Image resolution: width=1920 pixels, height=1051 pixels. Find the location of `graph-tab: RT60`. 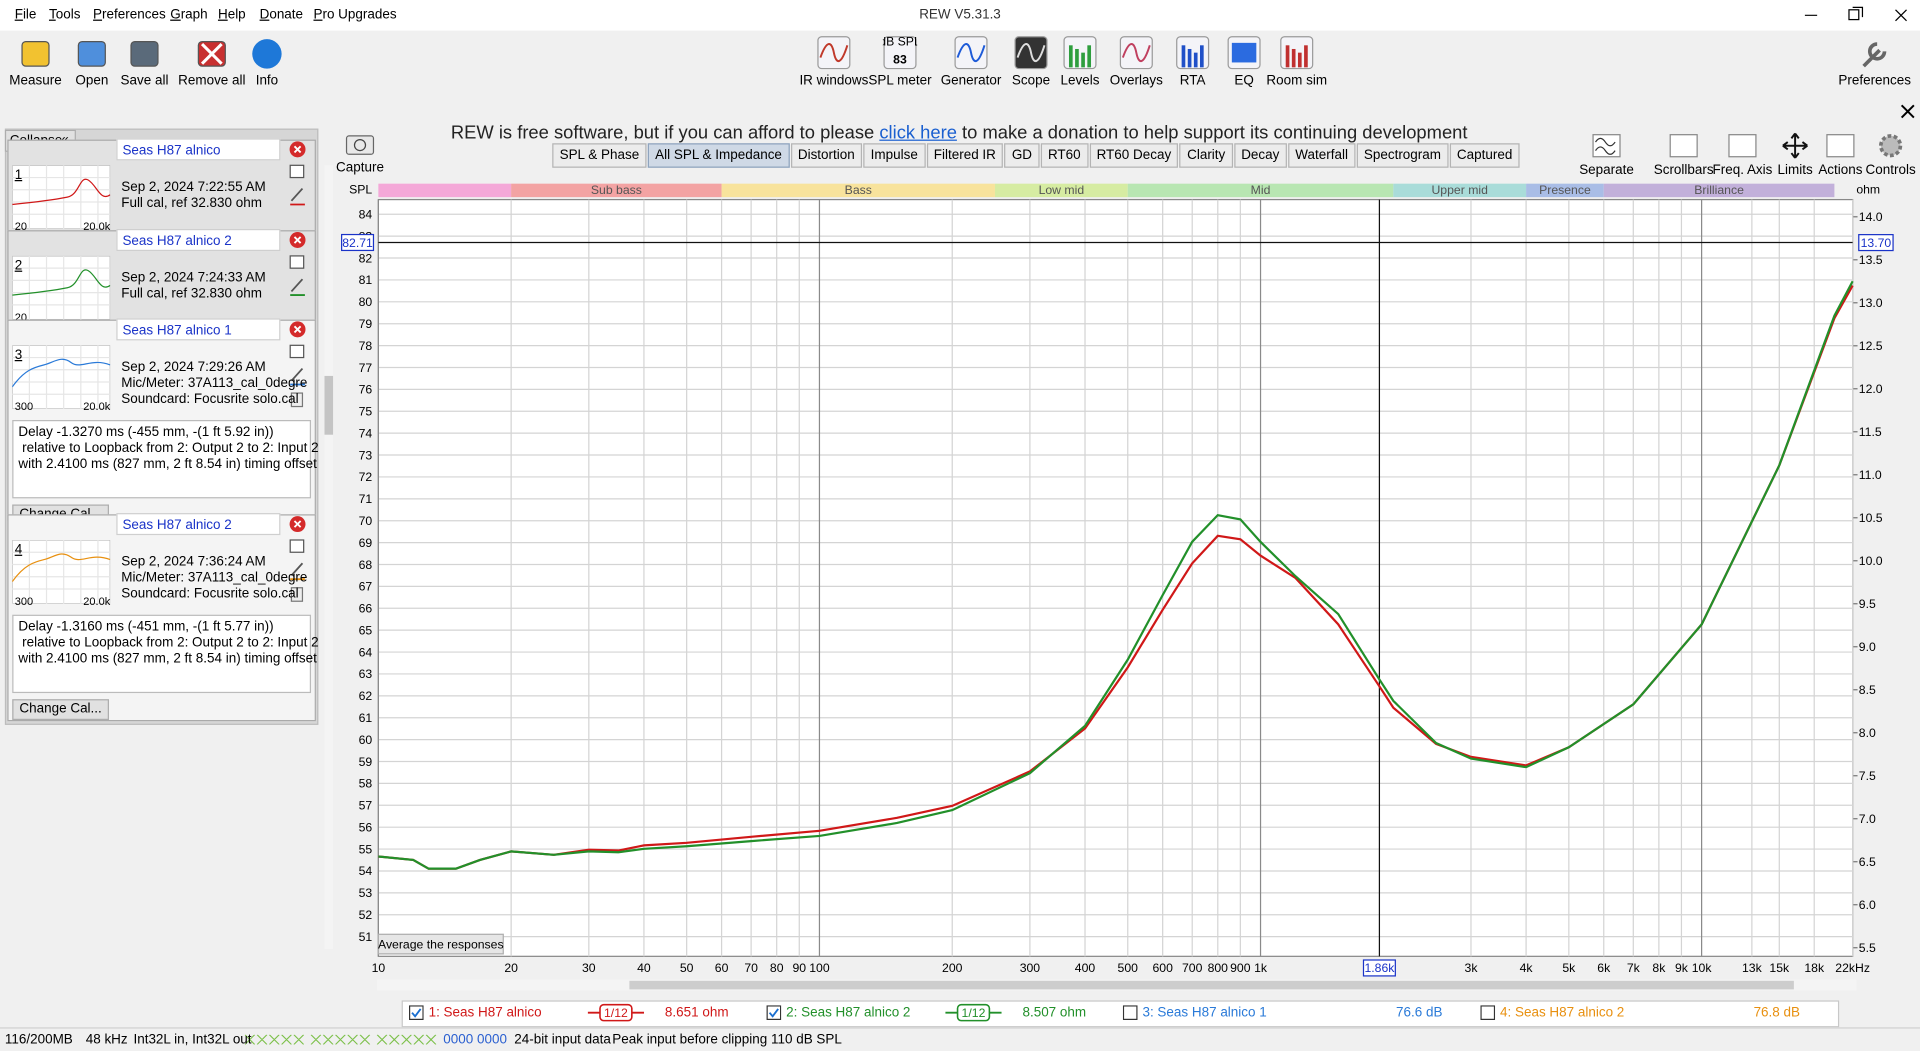

graph-tab: RT60 is located at coordinates (1064, 155).